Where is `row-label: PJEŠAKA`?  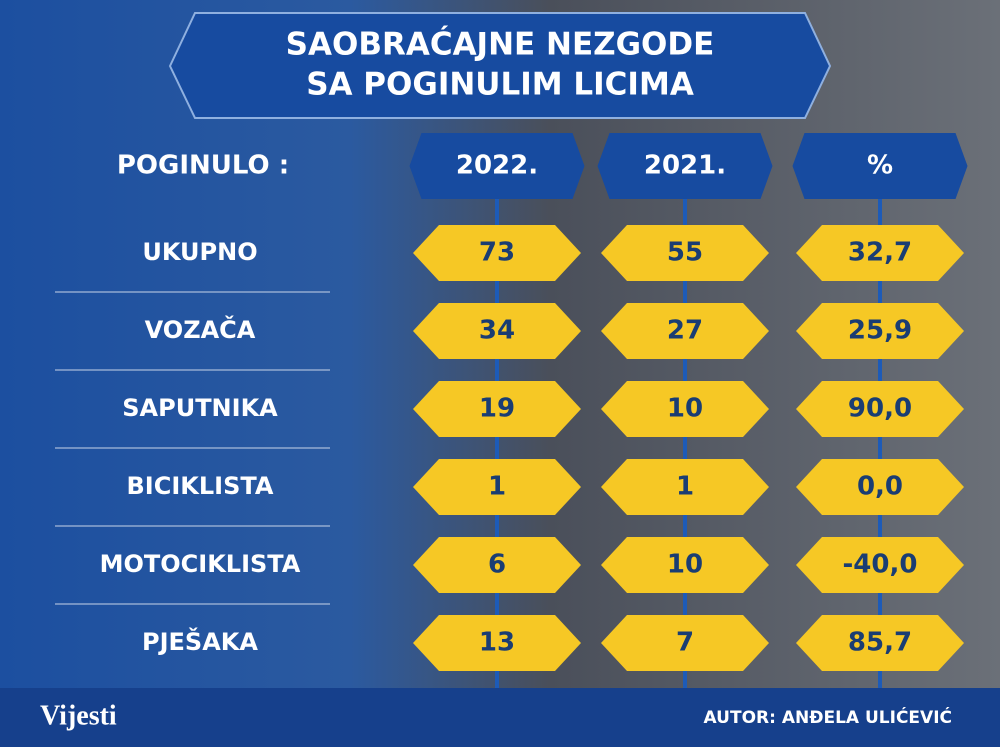
row-label: PJEŠAKA is located at coordinates (200, 641).